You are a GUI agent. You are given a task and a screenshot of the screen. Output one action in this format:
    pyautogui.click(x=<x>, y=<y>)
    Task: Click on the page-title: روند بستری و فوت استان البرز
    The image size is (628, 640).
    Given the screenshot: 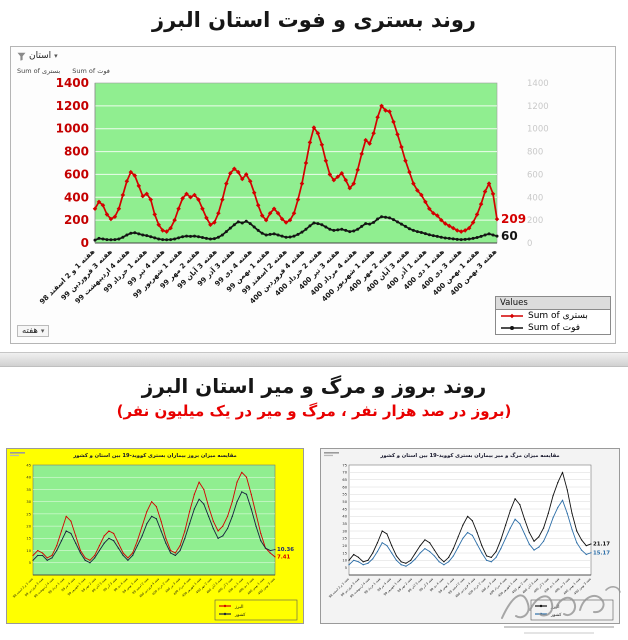 What is the action you would take?
    pyautogui.click(x=314, y=20)
    